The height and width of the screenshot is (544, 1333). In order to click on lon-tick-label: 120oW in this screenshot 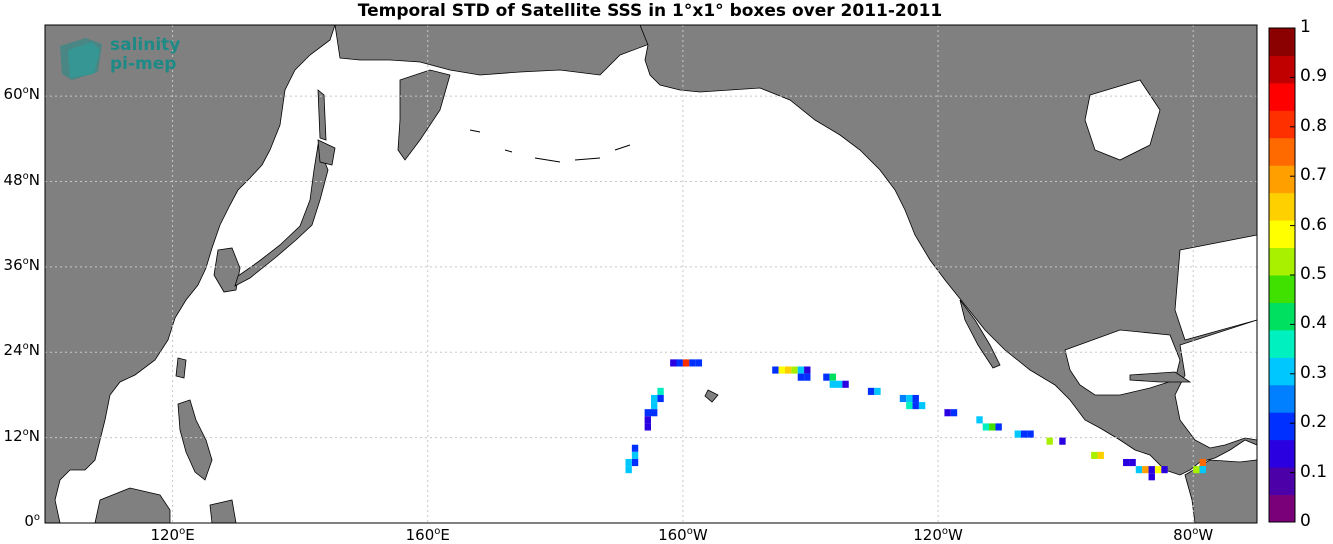, I will do `click(938, 535)`.